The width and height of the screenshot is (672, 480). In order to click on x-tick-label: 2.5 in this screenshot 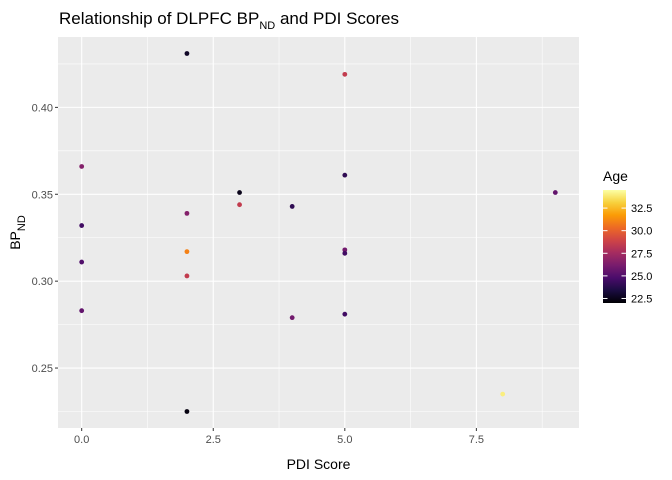, I will do `click(213, 440)`.